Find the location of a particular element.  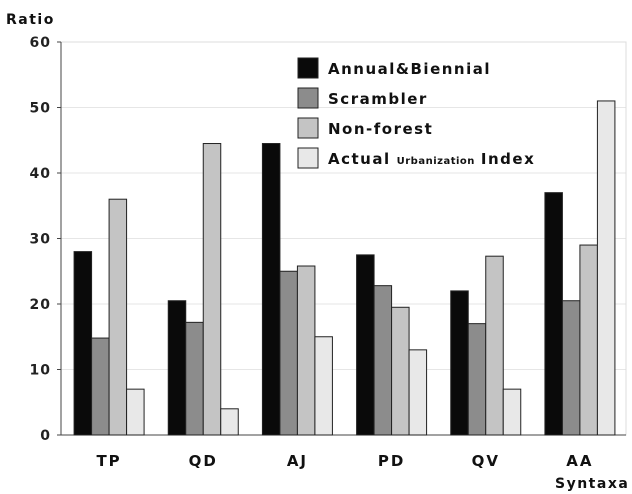

x-axis-title: Syntaxa is located at coordinates (592, 484).